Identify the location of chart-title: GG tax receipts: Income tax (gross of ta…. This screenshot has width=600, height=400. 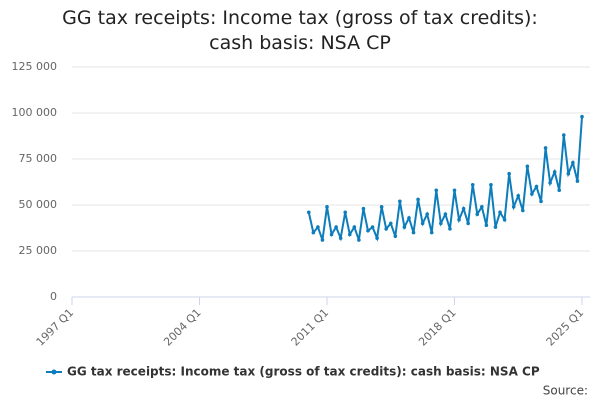
(300, 30).